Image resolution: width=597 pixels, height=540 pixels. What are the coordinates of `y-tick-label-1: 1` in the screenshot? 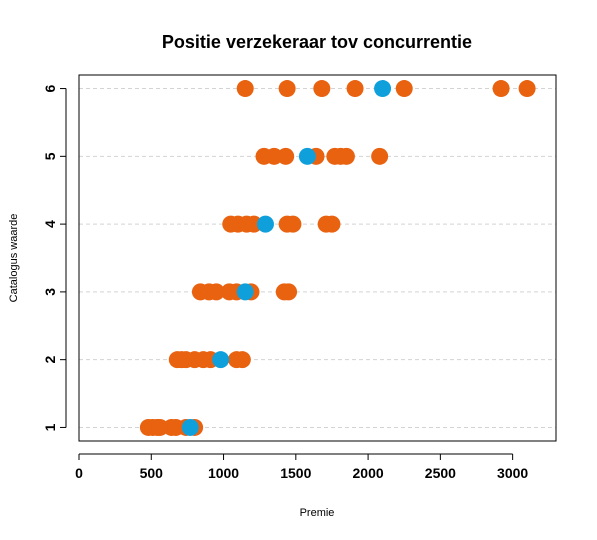 It's located at (50, 427).